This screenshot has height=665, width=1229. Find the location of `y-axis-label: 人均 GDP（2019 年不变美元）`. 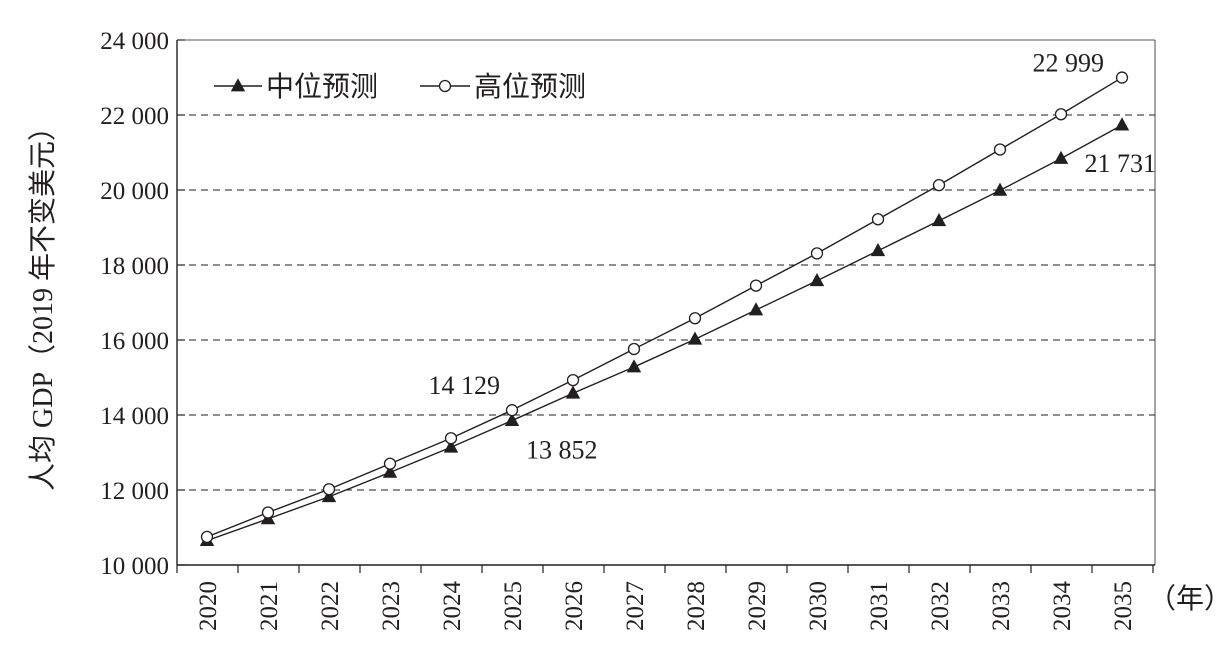

y-axis-label: 人均 GDP（2019 年不变美元） is located at coordinates (43, 302).